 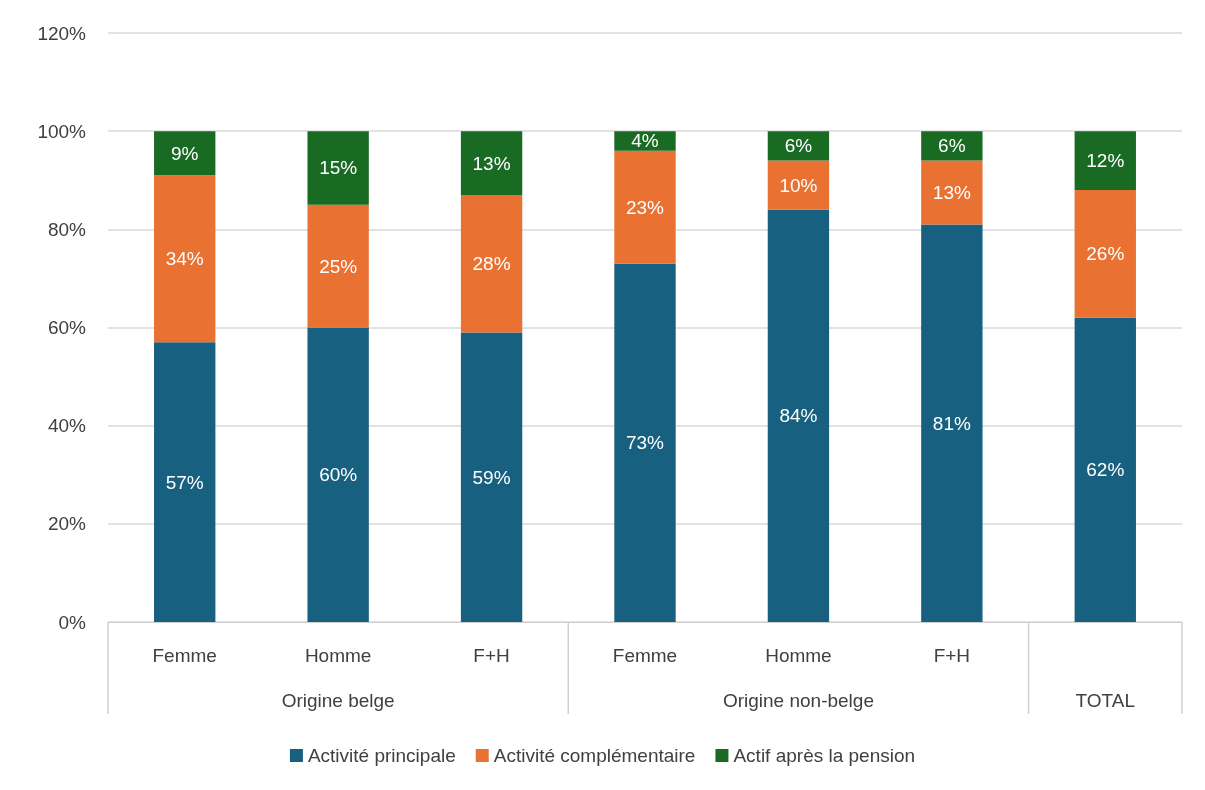 What do you see at coordinates (67, 327) in the screenshot?
I see `y-tick-label: 60%` at bounding box center [67, 327].